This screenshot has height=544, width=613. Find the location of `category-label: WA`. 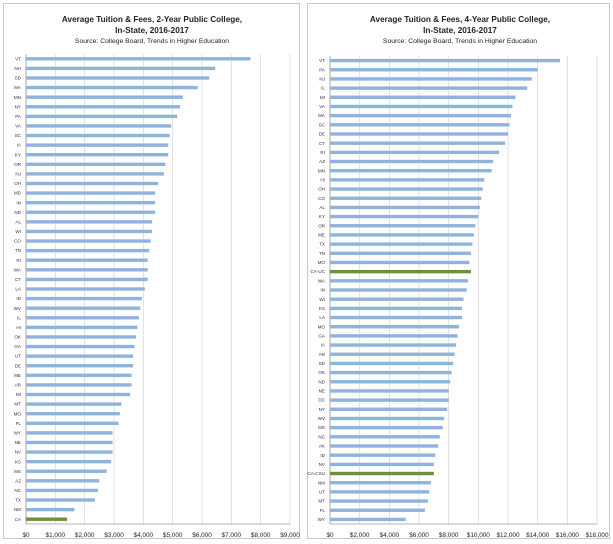

category-label: WA is located at coordinates (322, 280).